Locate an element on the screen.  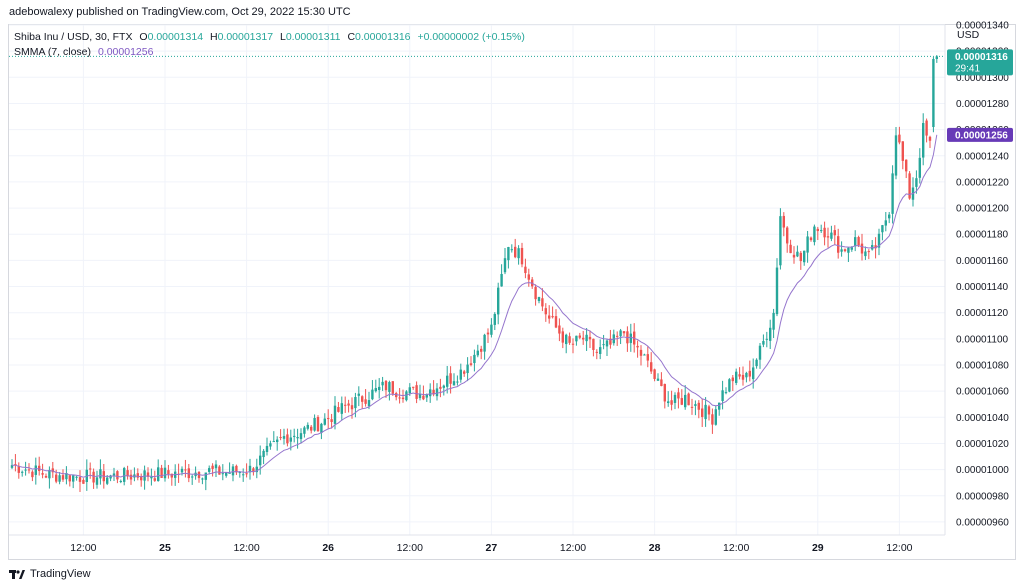
high-value: 0.00001317 is located at coordinates (245, 37).